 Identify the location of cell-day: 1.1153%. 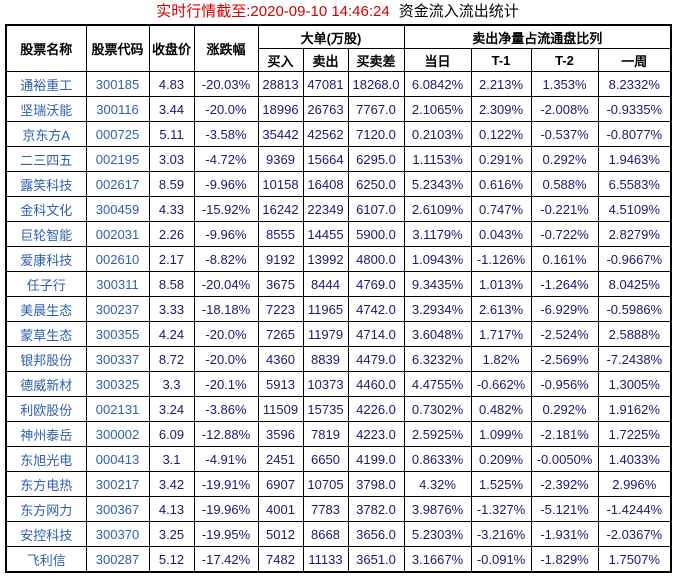
(437, 159).